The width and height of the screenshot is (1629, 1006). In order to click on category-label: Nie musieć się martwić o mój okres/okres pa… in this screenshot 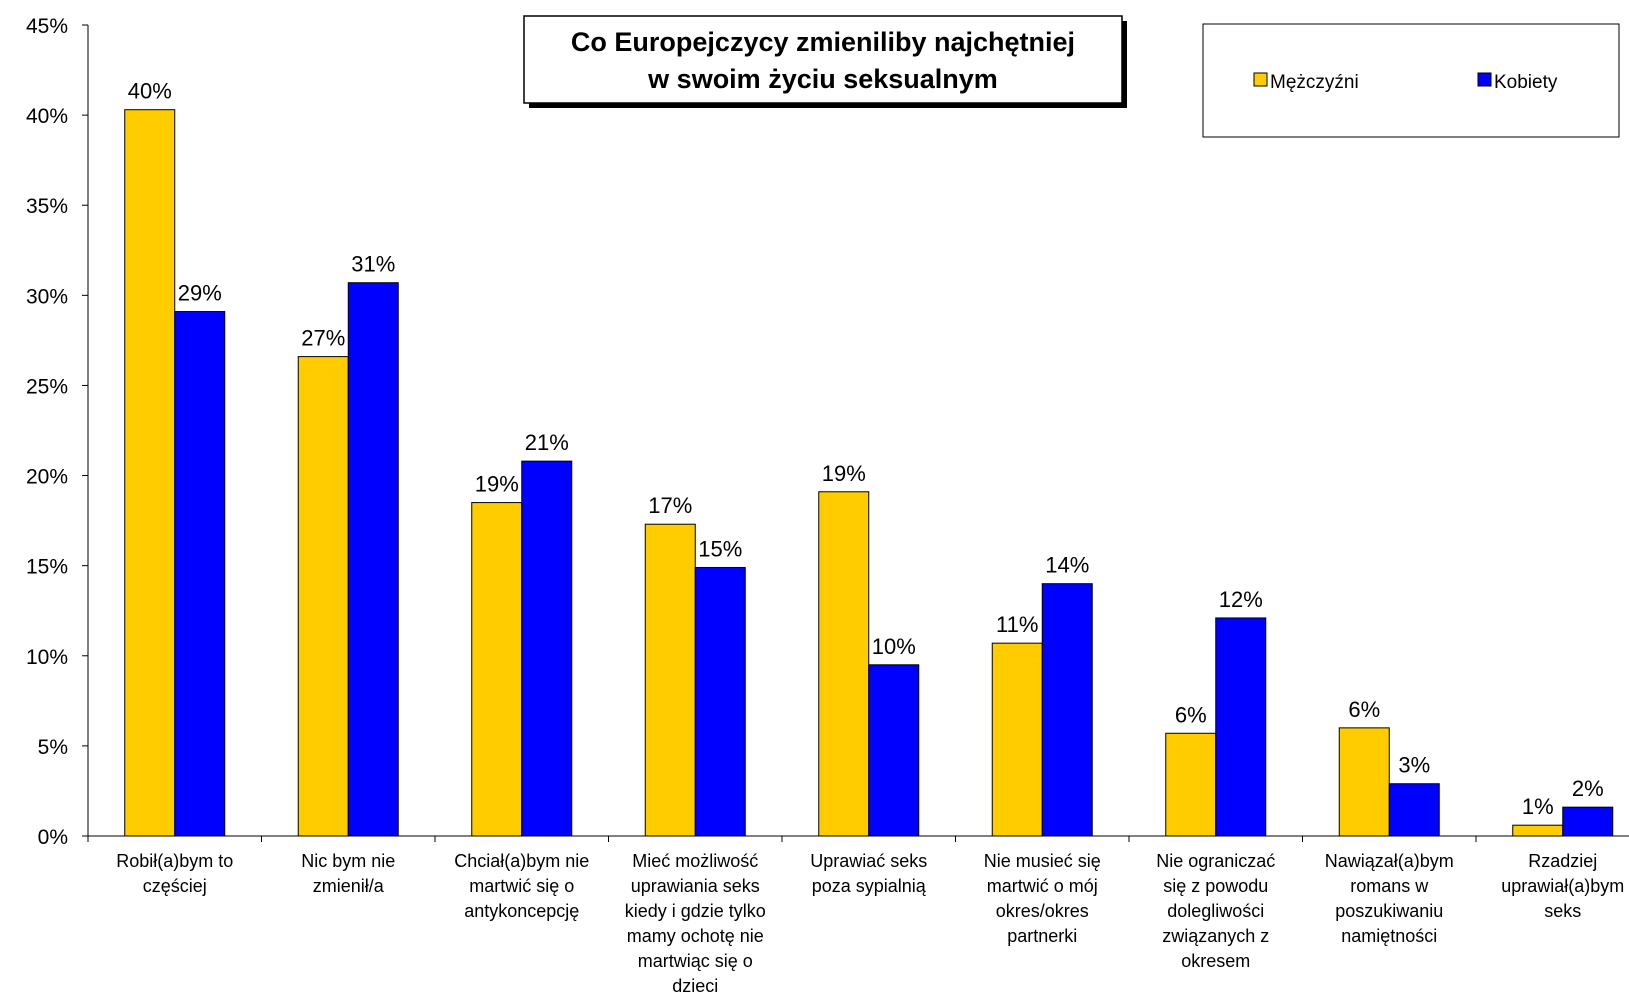, I will do `click(1042, 898)`.